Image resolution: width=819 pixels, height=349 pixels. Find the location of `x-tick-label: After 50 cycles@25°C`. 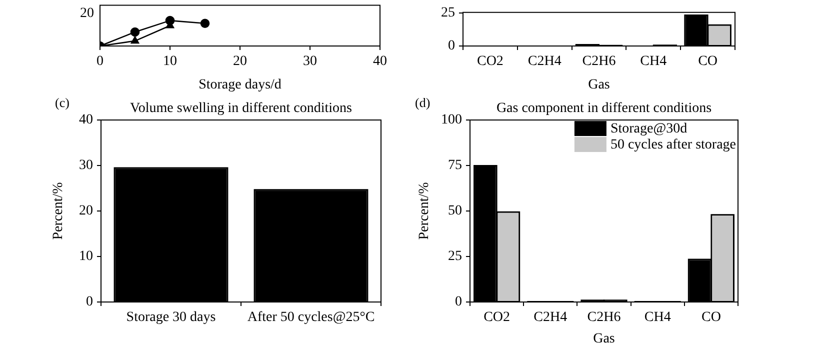

x-tick-label: After 50 cycles@25°C is located at coordinates (311, 318).